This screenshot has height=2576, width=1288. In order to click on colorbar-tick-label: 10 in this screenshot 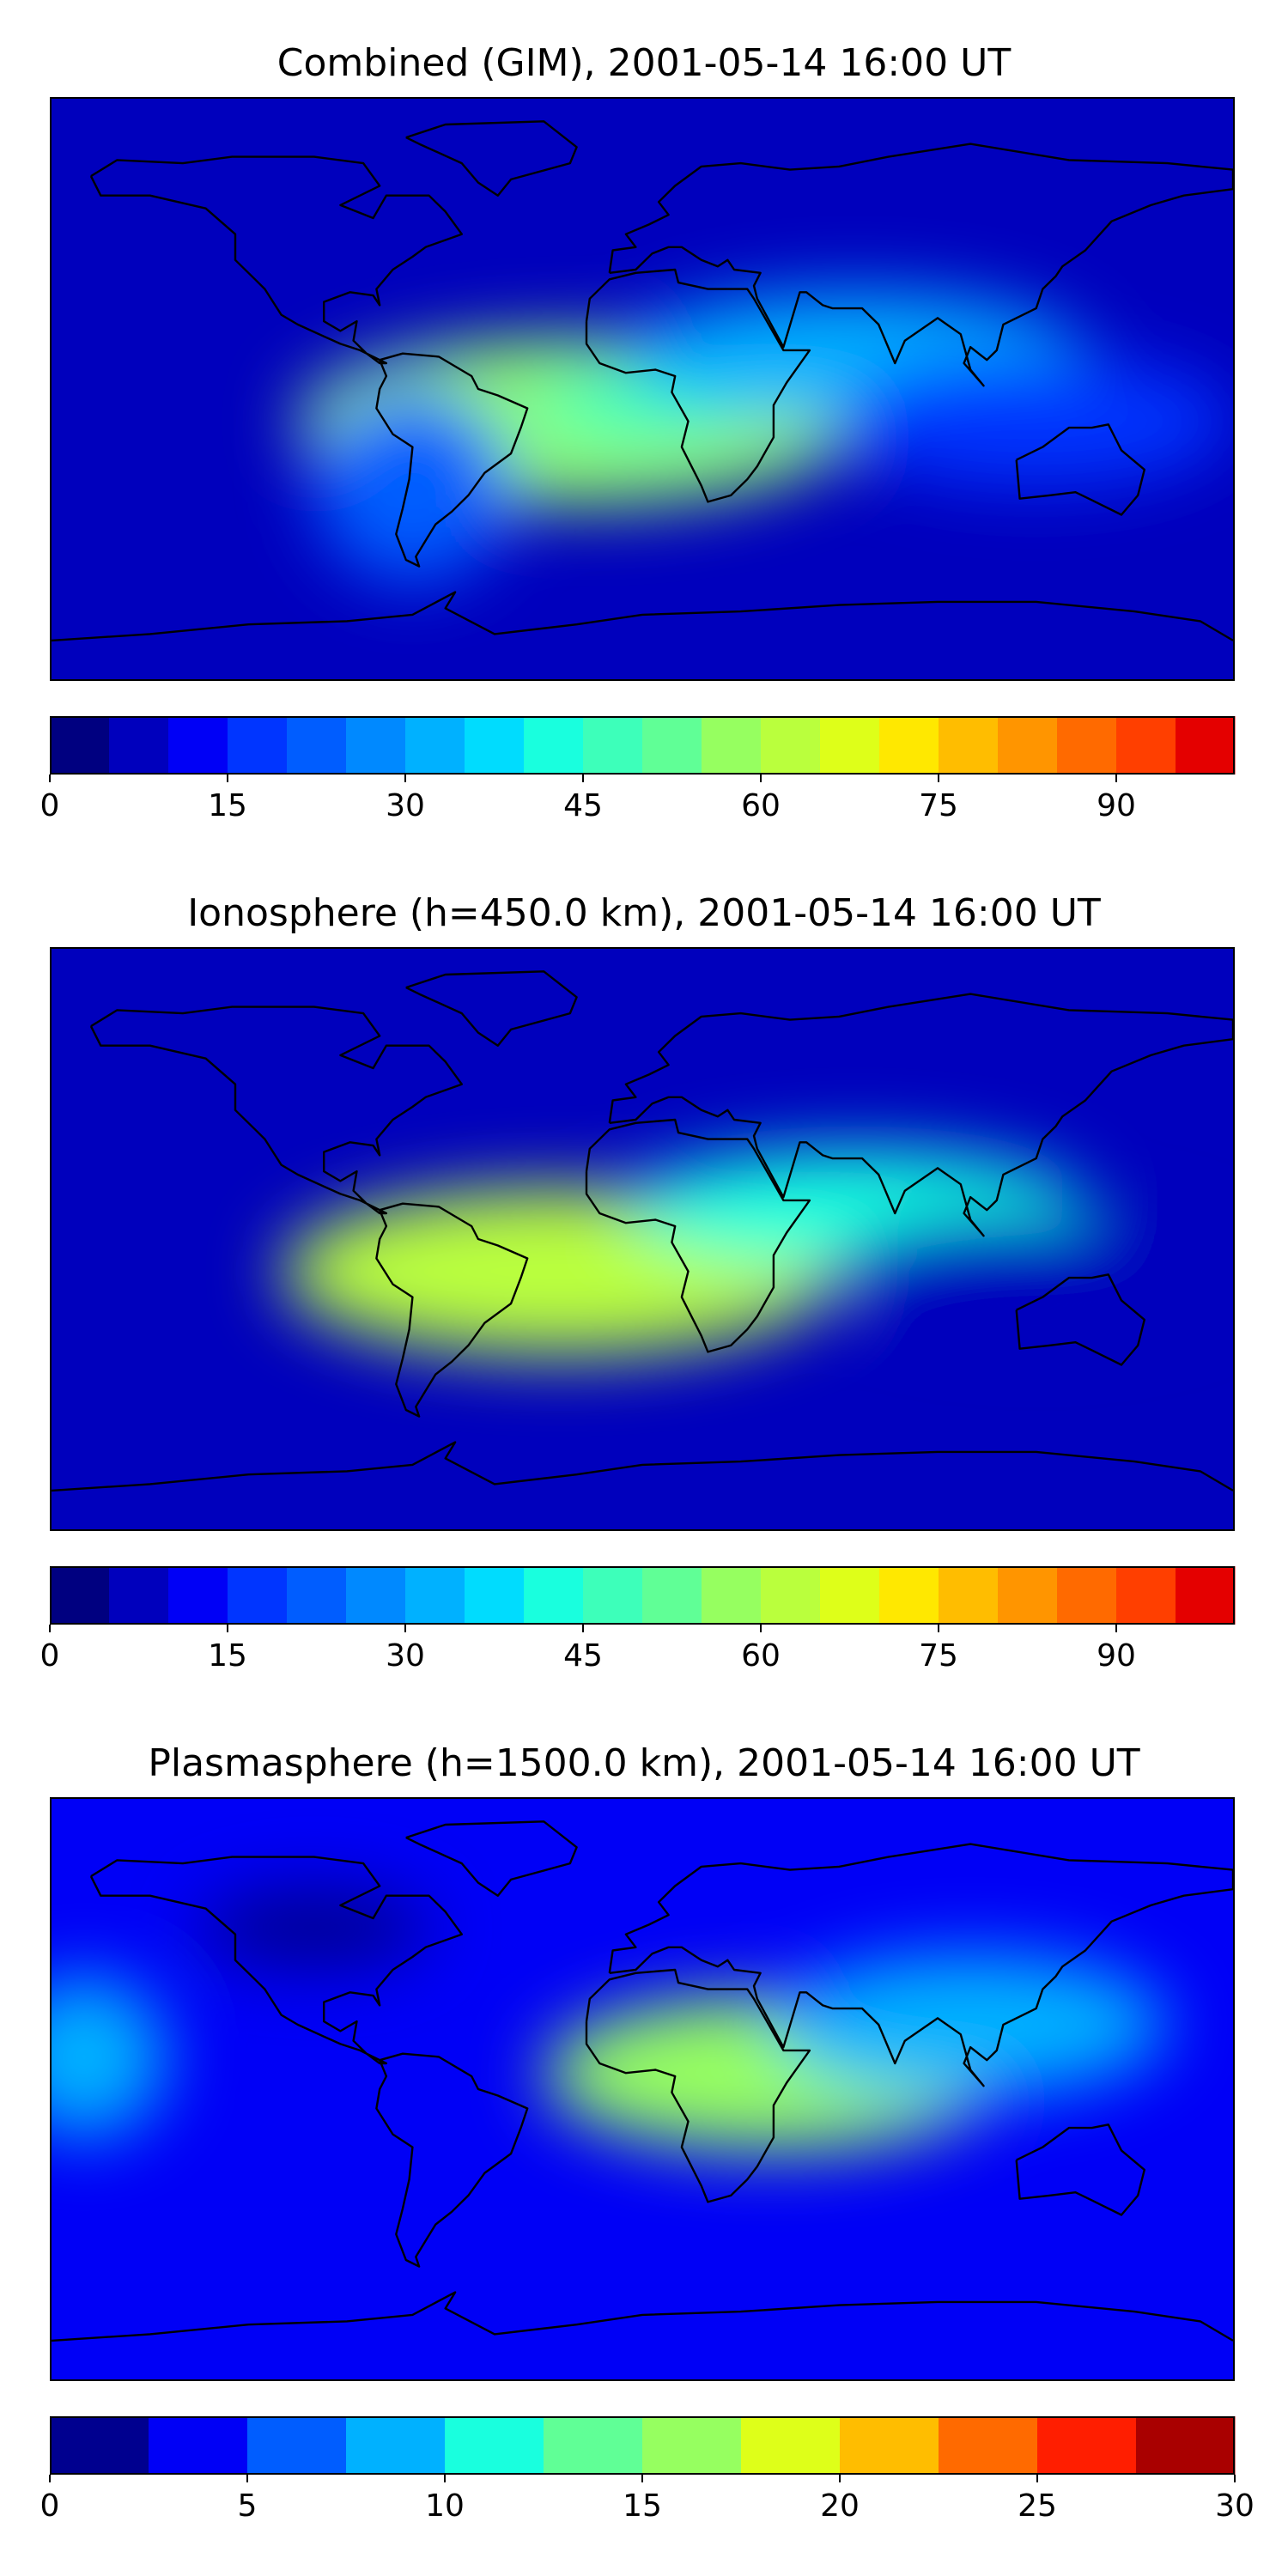, I will do `click(445, 2506)`.